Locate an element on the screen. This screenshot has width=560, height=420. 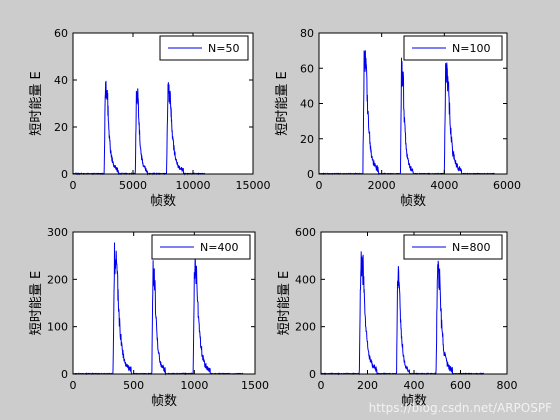
x-tick-label: 500 is located at coordinates (133, 385).